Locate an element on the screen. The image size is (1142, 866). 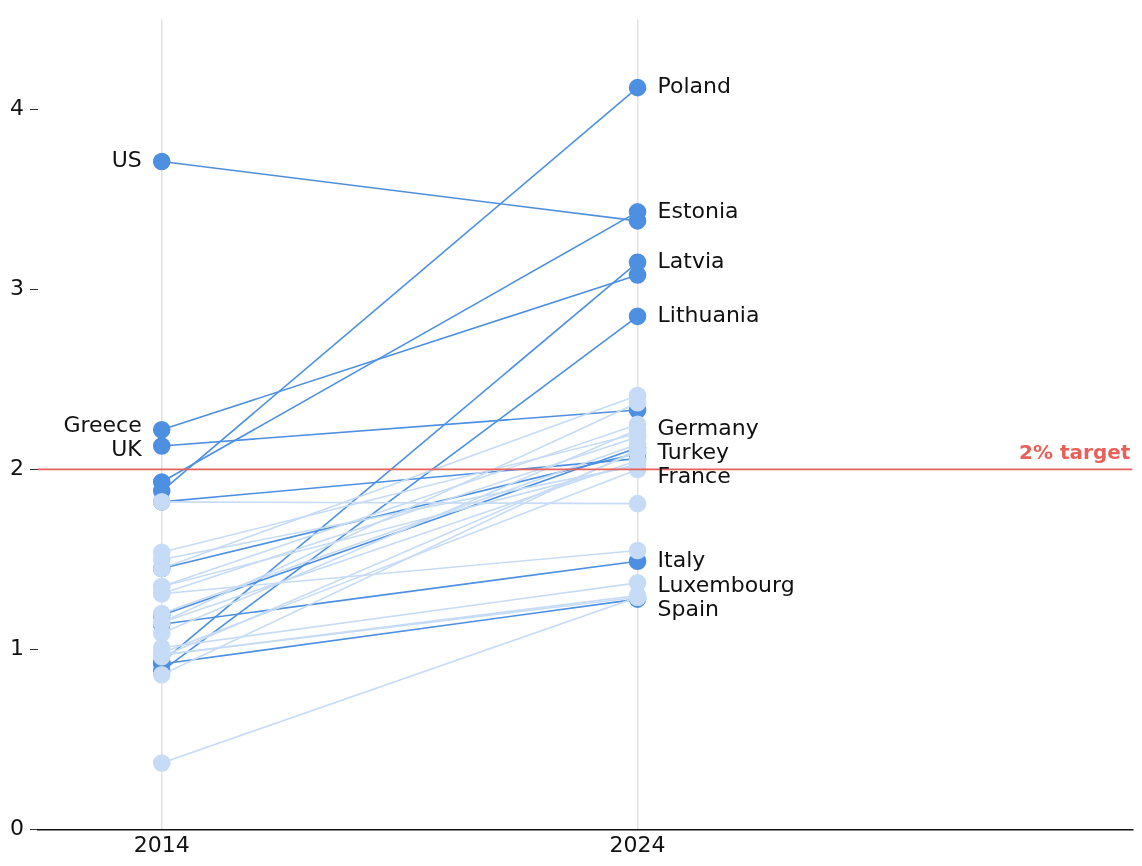
y-tick-label: 3 is located at coordinates (17, 288).